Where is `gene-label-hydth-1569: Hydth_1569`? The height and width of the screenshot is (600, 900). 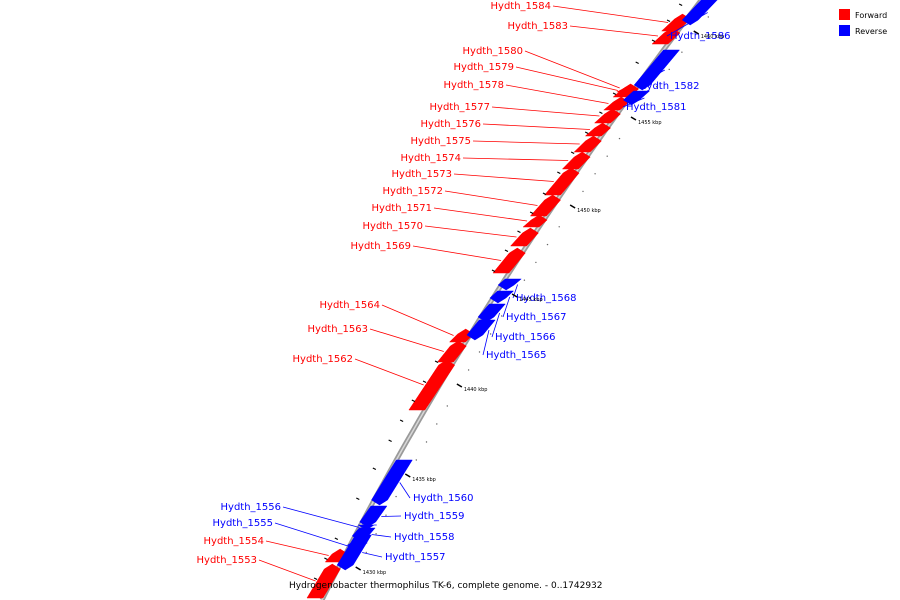 gene-label-hydth-1569: Hydth_1569 is located at coordinates (381, 246).